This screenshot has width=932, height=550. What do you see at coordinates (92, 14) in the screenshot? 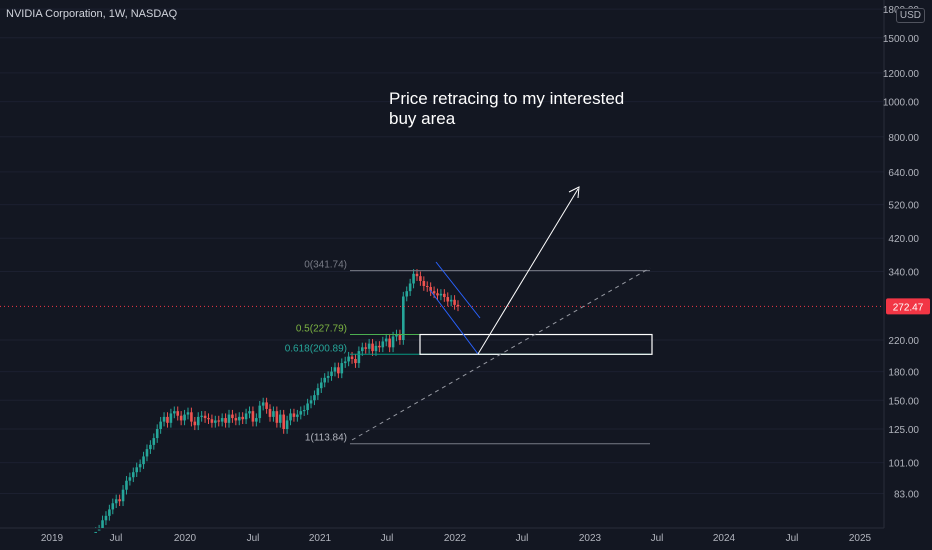
I see `symbol-title: NVIDIA Corporation, 1W, NASDAQ` at bounding box center [92, 14].